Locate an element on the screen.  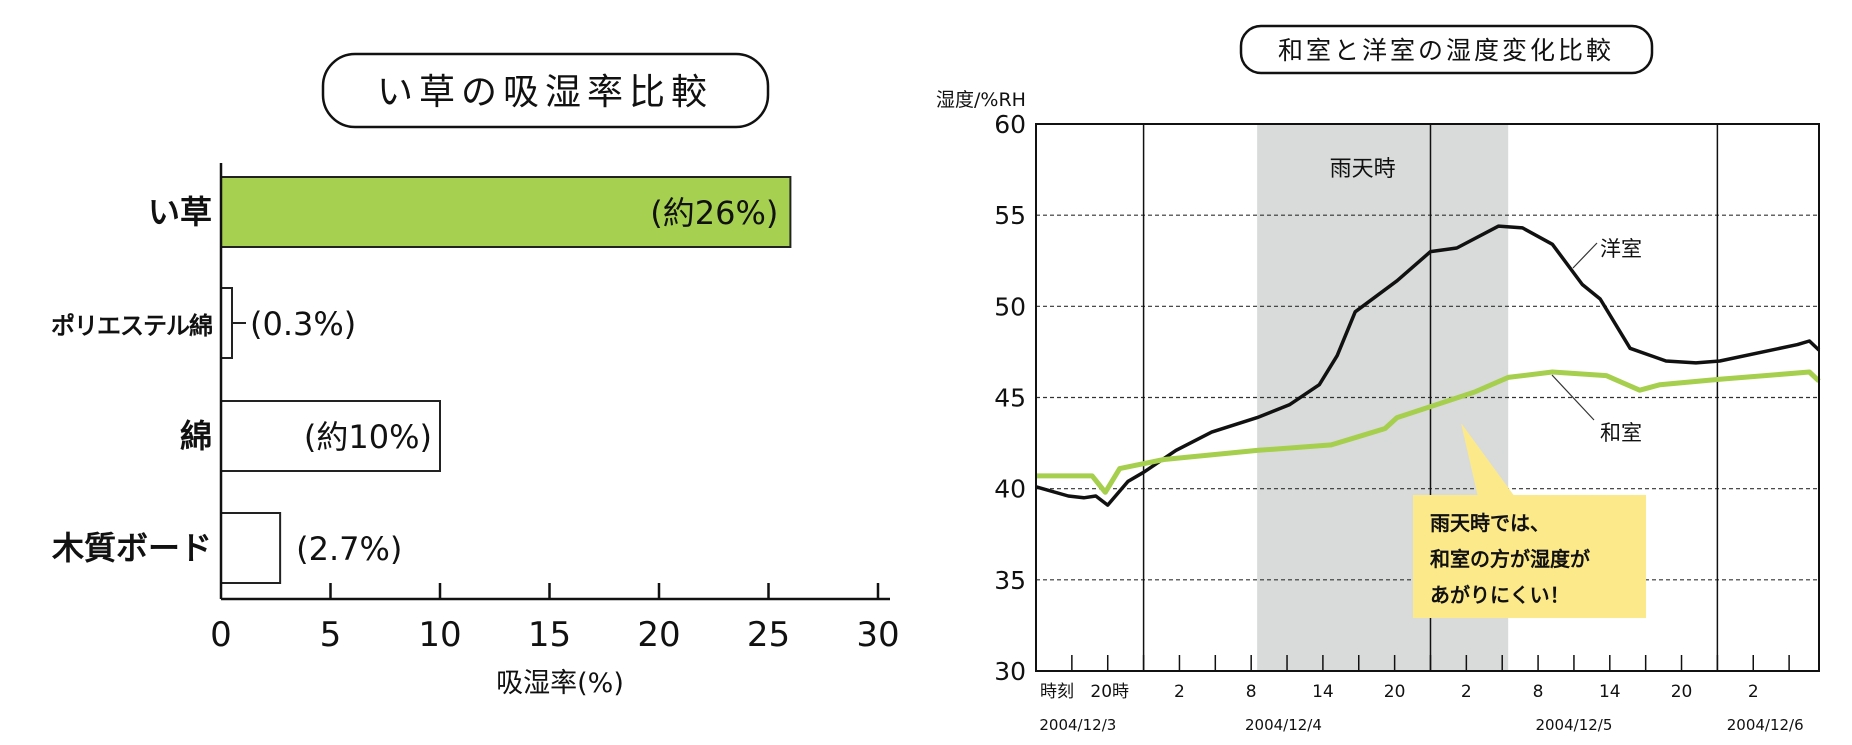
x-axis-prefix: 時刻 is located at coordinates (1057, 692).